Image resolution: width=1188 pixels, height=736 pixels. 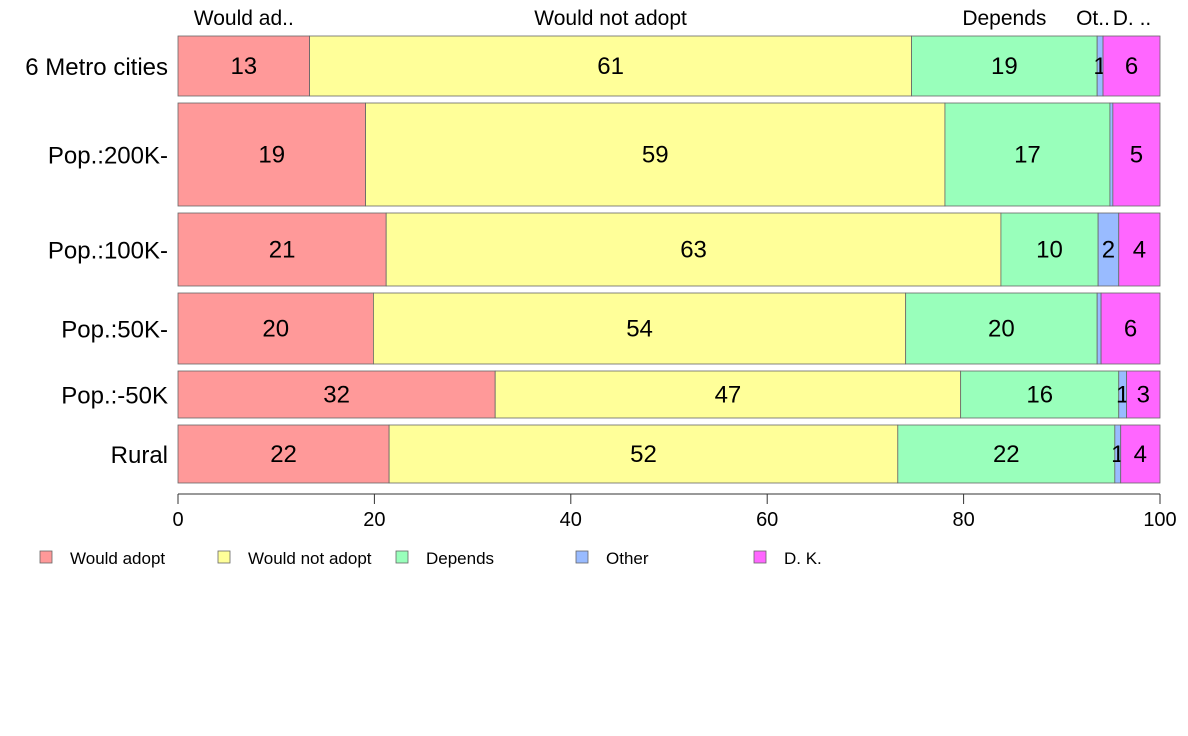 What do you see at coordinates (610, 18) in the screenshot?
I see `series-top-label: Would not adopt` at bounding box center [610, 18].